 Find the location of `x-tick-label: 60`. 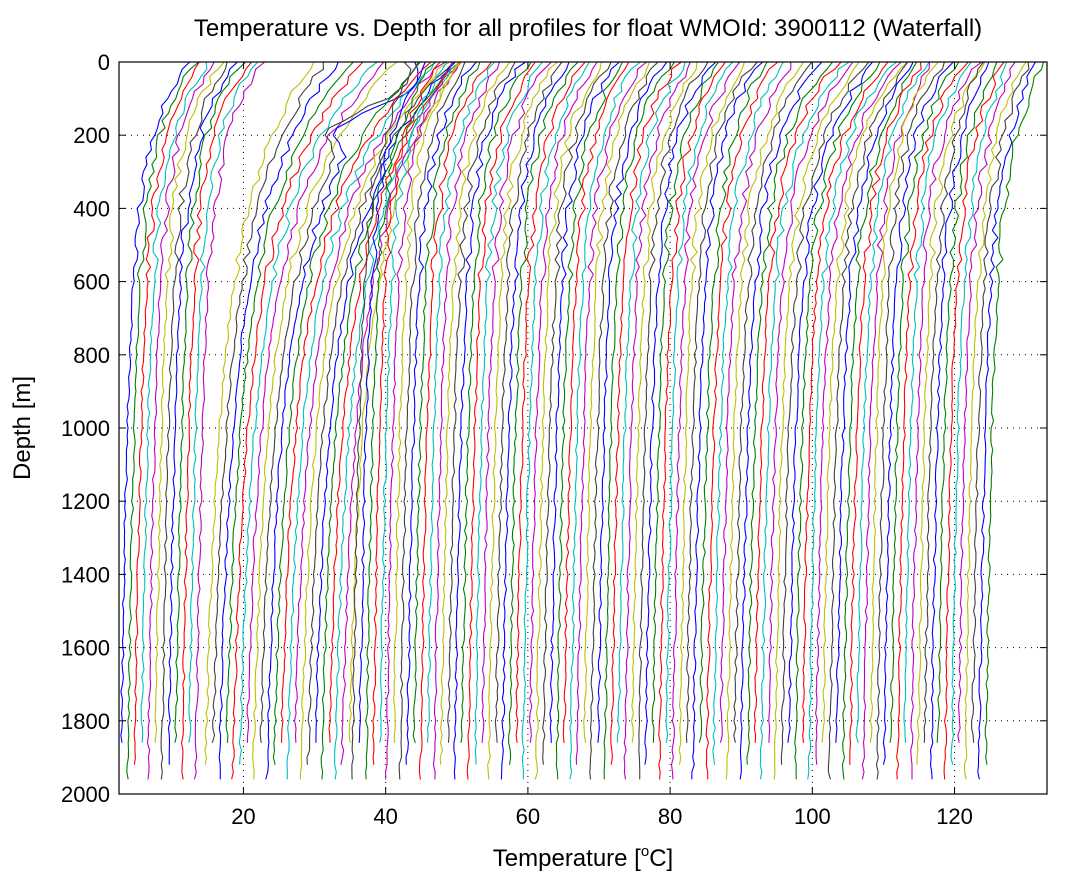

x-tick-label: 60 is located at coordinates (528, 816).